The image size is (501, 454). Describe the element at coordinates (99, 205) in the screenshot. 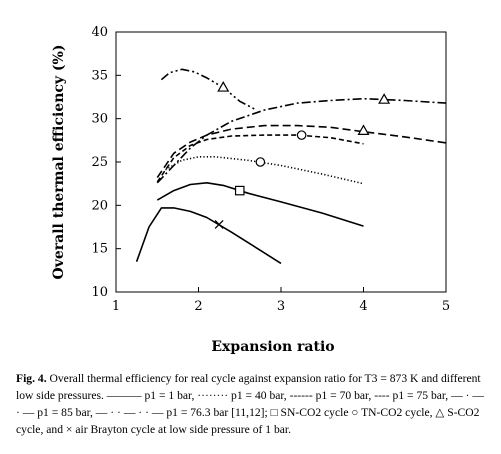

I see `y-tick-label: 20` at that location.